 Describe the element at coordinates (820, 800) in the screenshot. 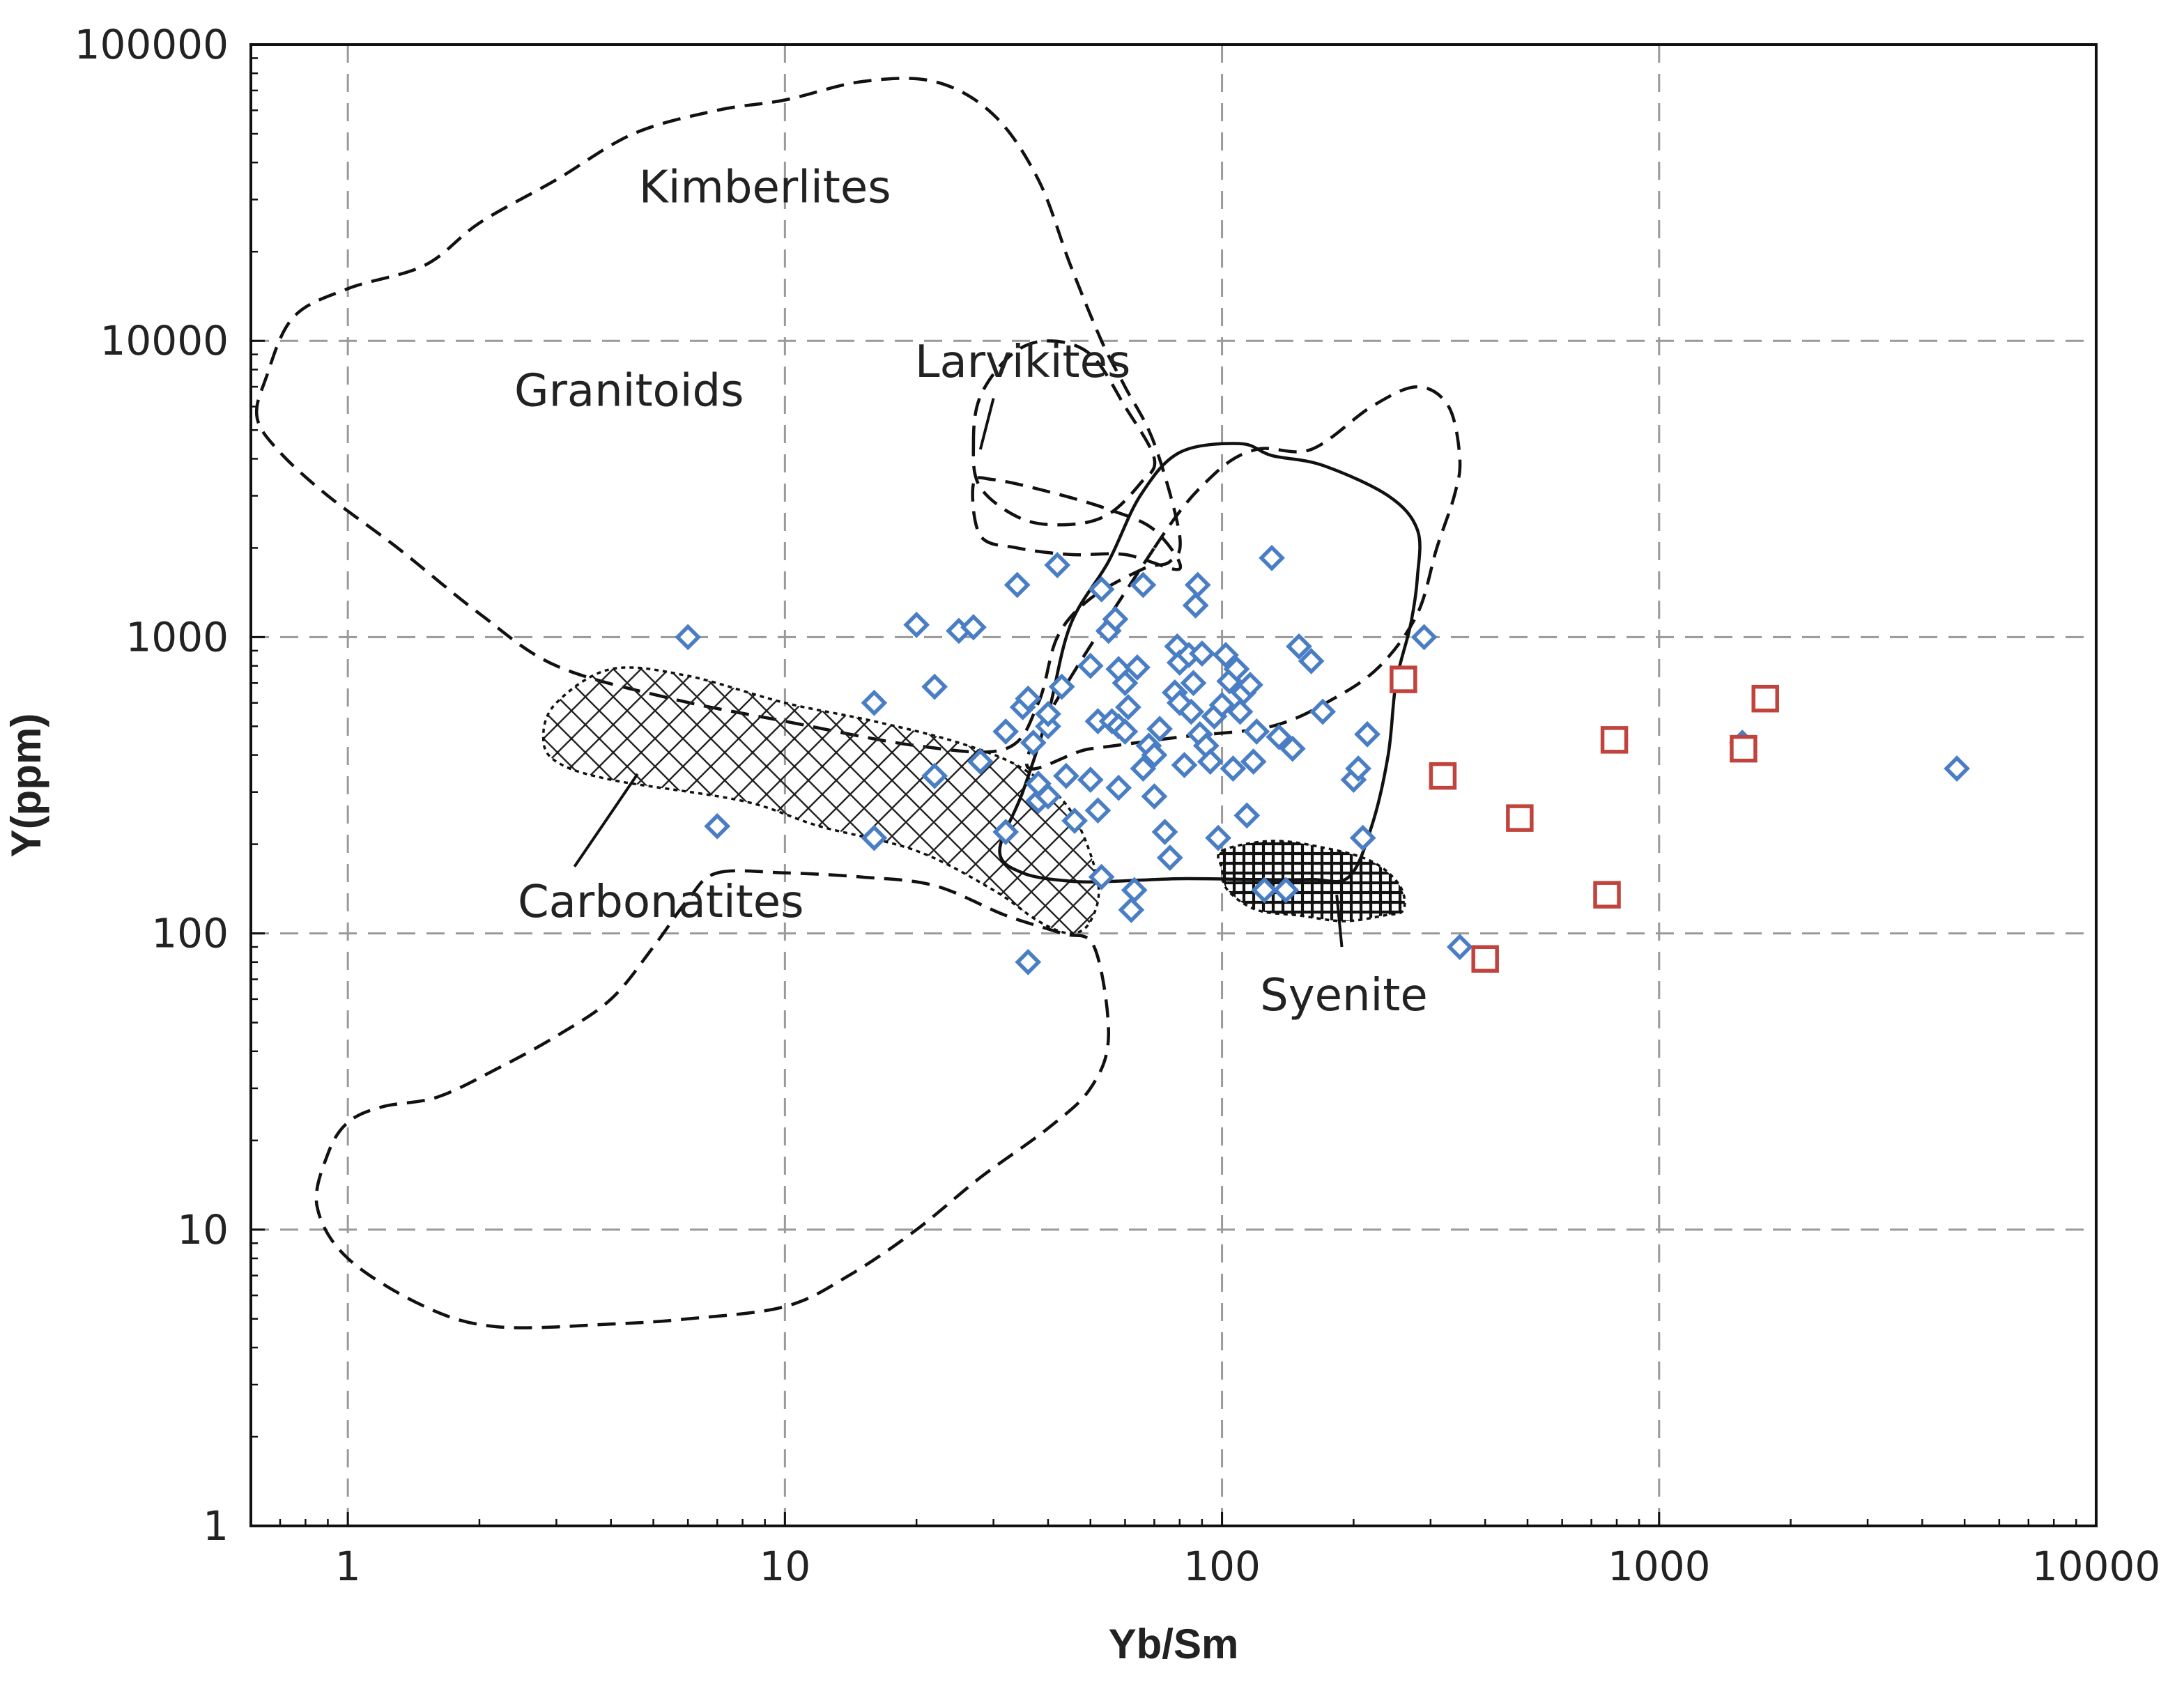

I see `carbonatites-field` at that location.